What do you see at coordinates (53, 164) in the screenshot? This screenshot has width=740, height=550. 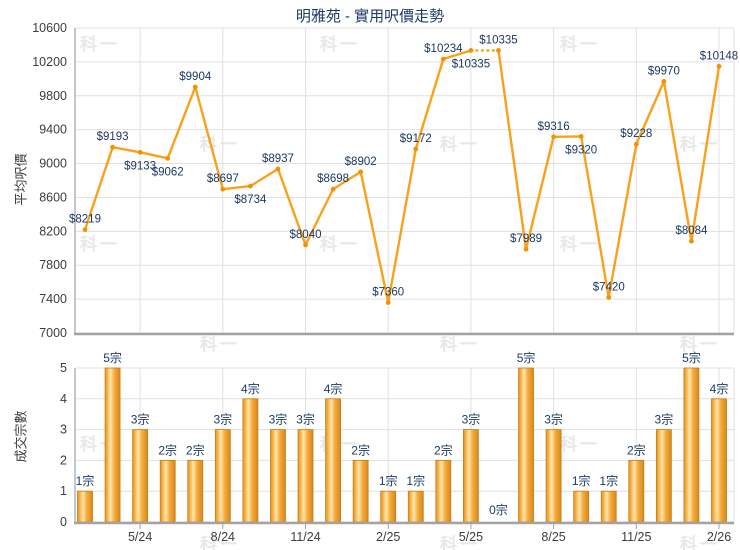 I see `y-tick-label: 9000` at bounding box center [53, 164].